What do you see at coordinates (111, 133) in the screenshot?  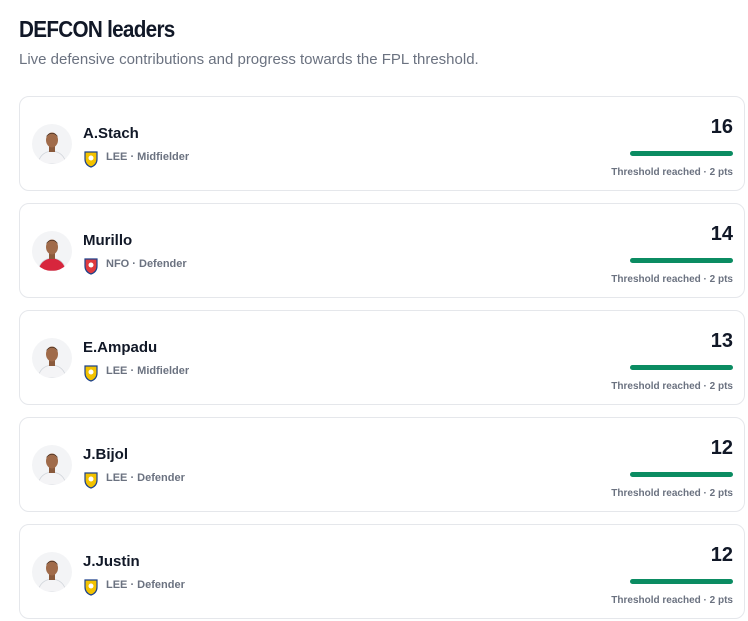 I see `player-name: A.Stach` at bounding box center [111, 133].